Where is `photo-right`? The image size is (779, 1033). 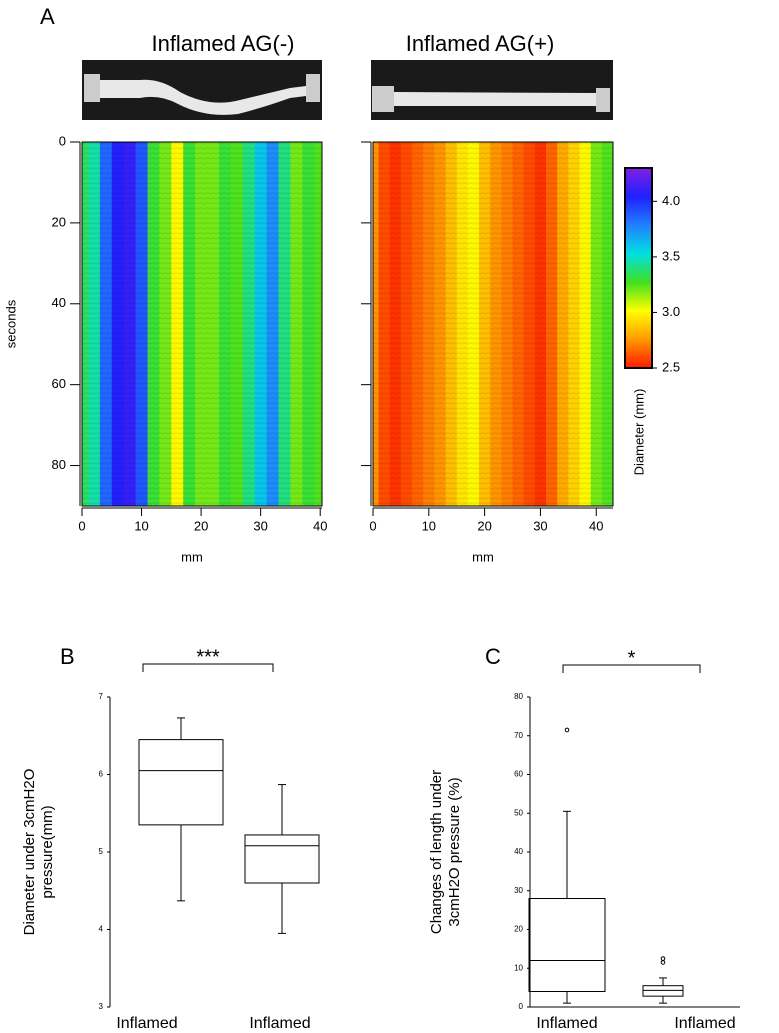 photo-right is located at coordinates (492, 90).